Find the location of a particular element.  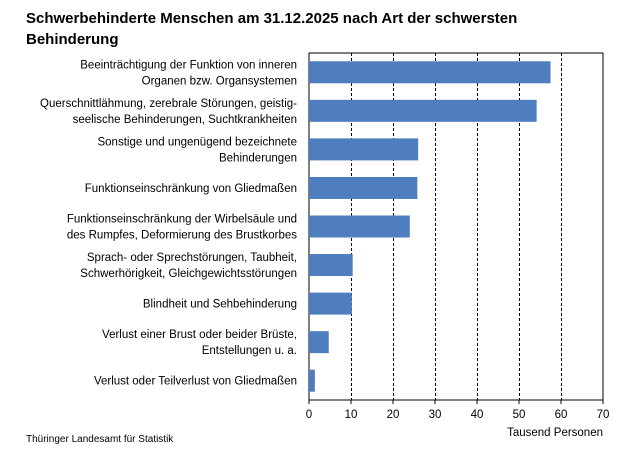

x-tick-label-20: 20 is located at coordinates (393, 415).